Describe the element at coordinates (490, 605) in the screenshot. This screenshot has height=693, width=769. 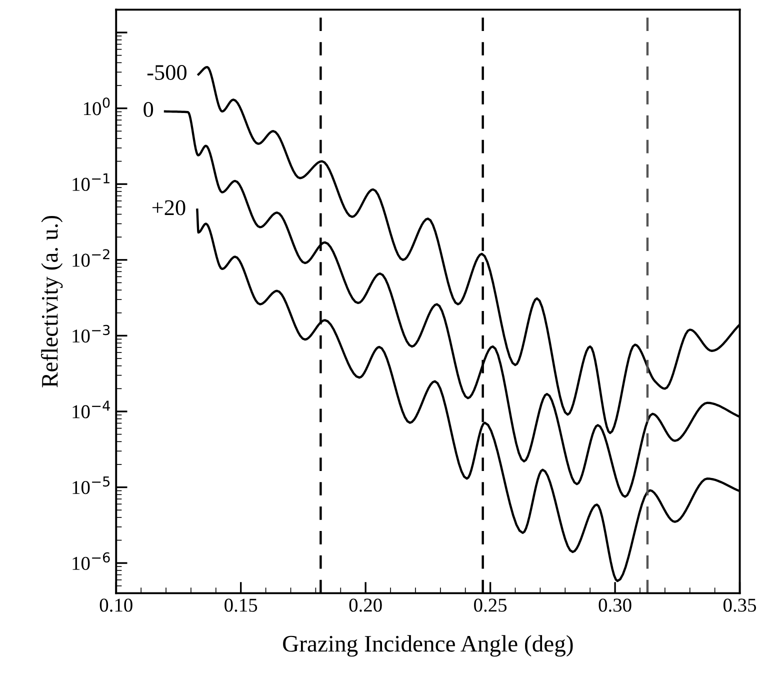
I see `x-tick-label: 0.25` at that location.